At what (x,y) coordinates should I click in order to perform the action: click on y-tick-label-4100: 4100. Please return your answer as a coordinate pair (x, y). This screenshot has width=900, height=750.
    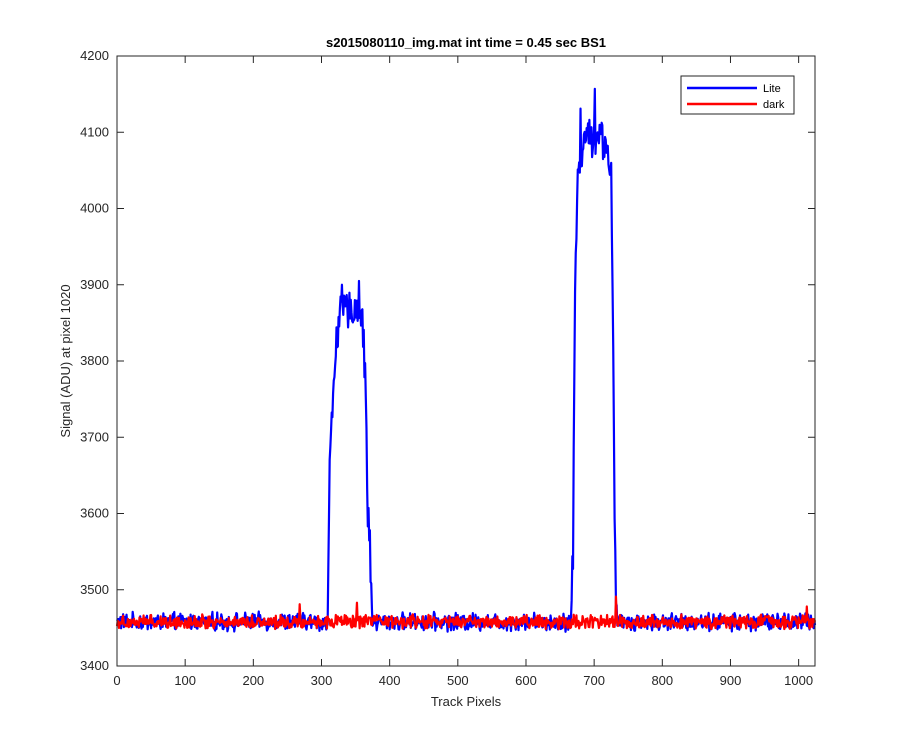
    Looking at the image, I should click on (94, 131).